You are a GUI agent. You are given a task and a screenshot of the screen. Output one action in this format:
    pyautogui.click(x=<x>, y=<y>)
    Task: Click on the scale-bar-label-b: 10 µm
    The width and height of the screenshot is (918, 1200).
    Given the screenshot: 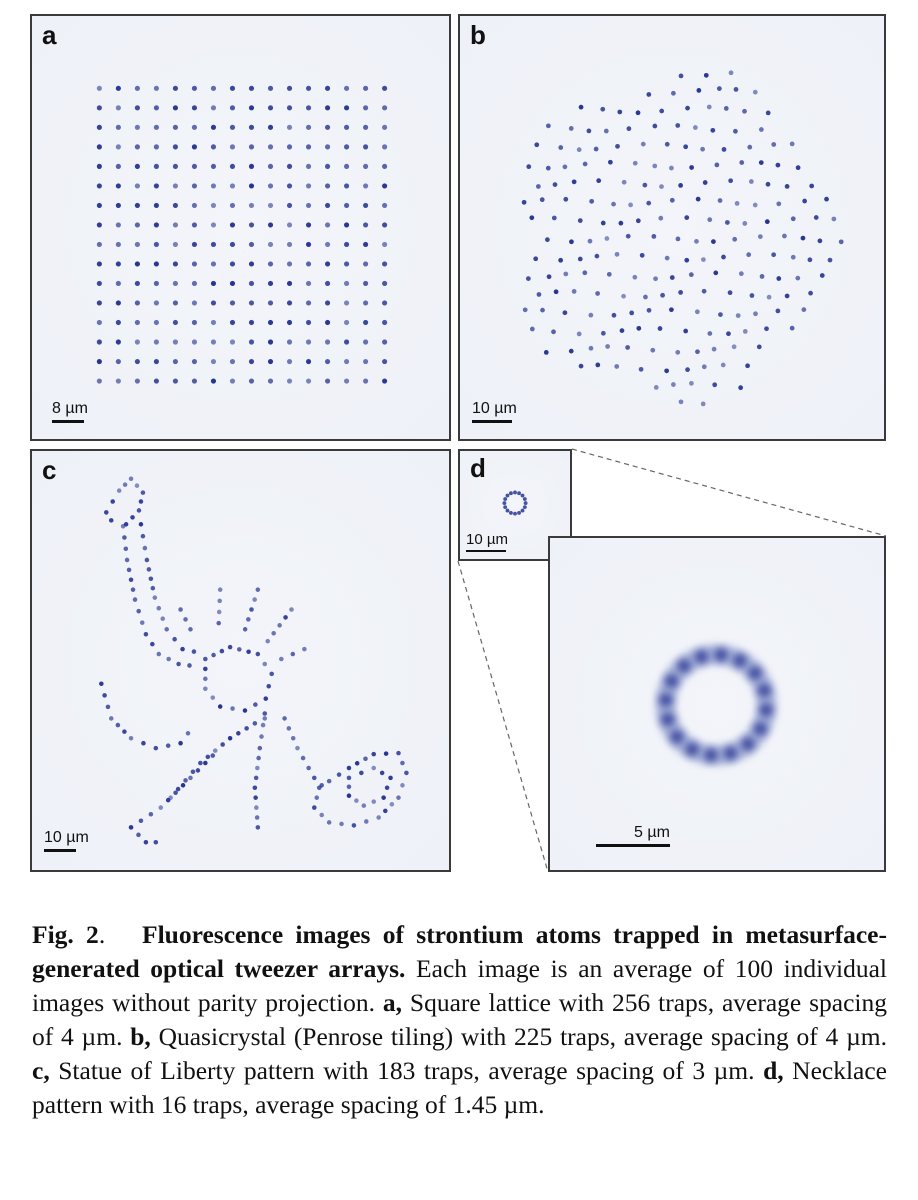 What is the action you would take?
    pyautogui.click(x=494, y=409)
    